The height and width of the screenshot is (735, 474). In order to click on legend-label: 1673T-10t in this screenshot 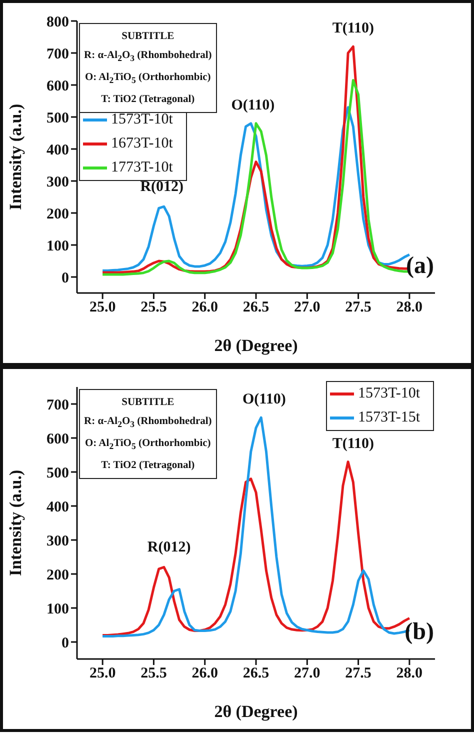, I will do `click(142, 143)`.